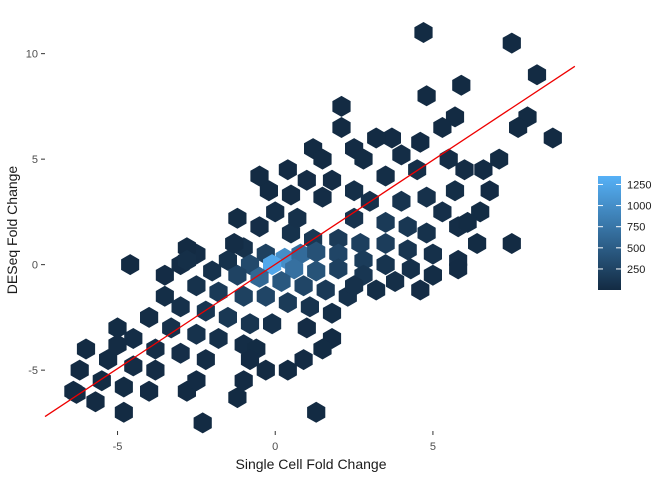  What do you see at coordinates (35, 266) in the screenshot?
I see `y-tick-label: 0` at bounding box center [35, 266].